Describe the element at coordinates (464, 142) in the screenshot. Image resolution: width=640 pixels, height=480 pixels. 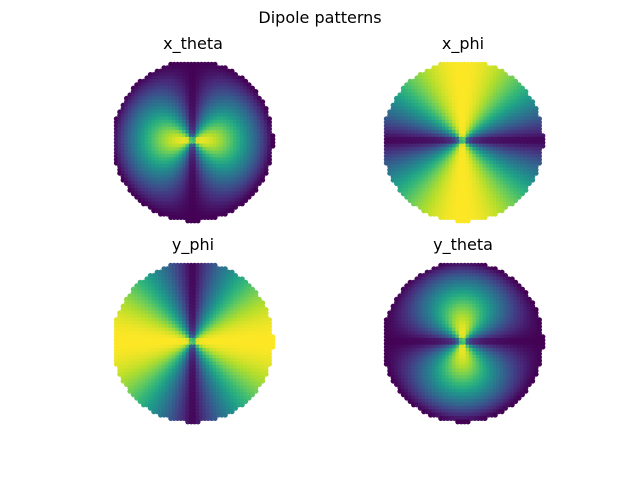
I see `x-phi-pattern-plot` at that location.